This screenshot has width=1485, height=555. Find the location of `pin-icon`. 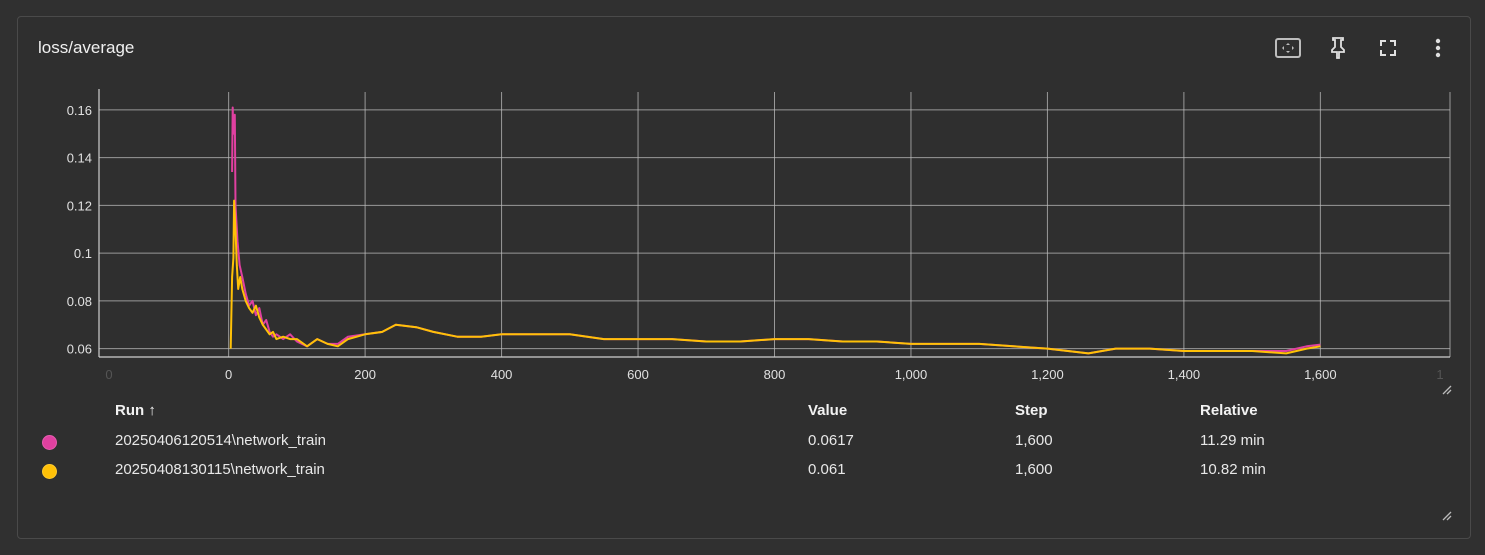

pin-icon is located at coordinates (1338, 48).